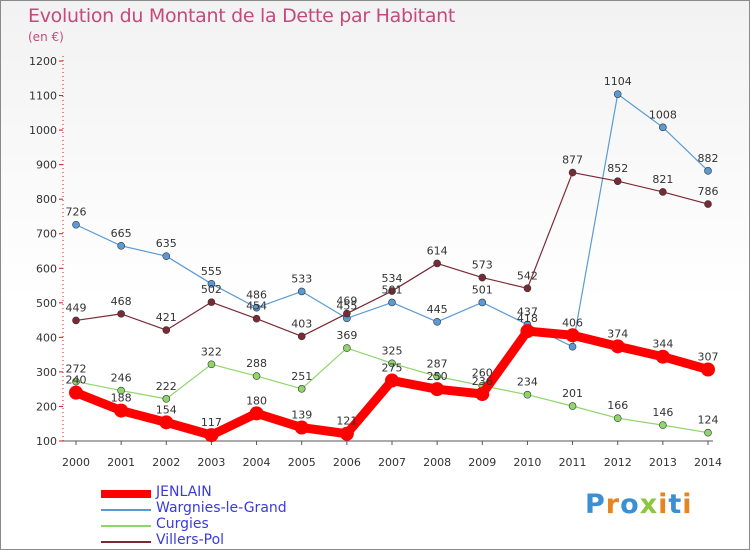 This screenshot has width=750, height=550. Describe the element at coordinates (437, 250) in the screenshot. I see `data-label: 614` at that location.